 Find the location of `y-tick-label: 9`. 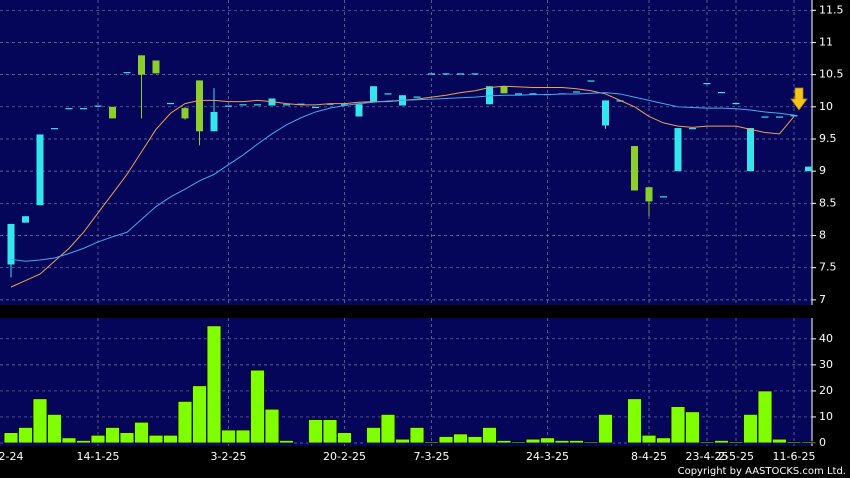

y-tick-label: 9 is located at coordinates (822, 170).